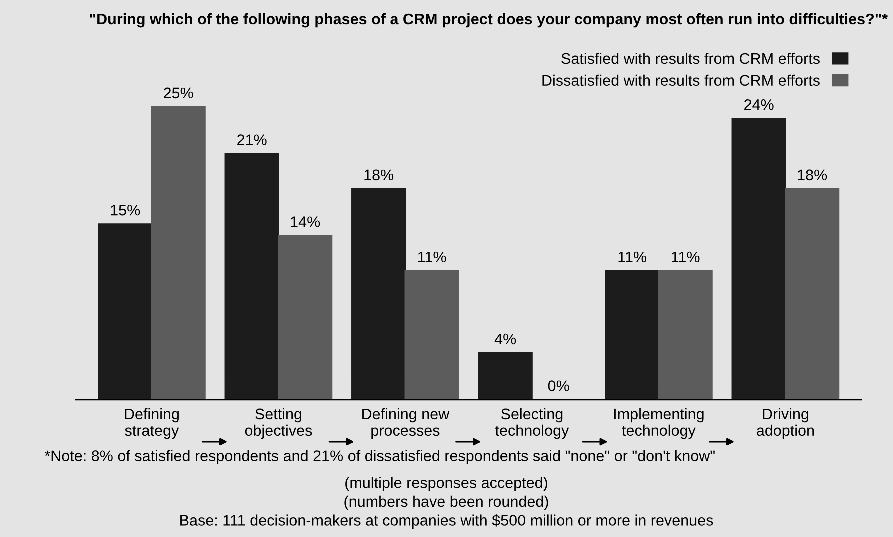 This screenshot has width=893, height=537. What do you see at coordinates (179, 93) in the screenshot?
I see `data-label: 25%` at bounding box center [179, 93].